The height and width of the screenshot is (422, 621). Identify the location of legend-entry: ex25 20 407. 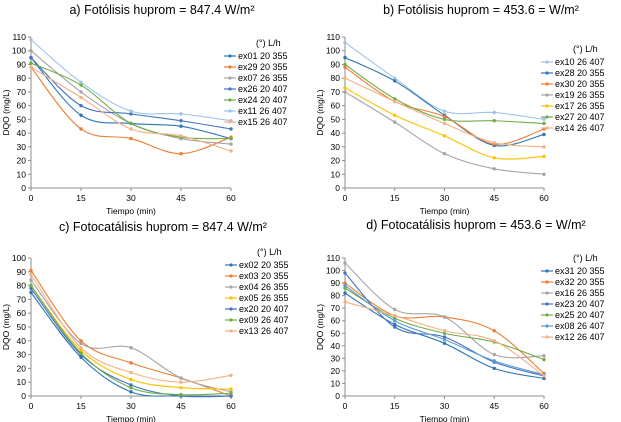
(580, 315).